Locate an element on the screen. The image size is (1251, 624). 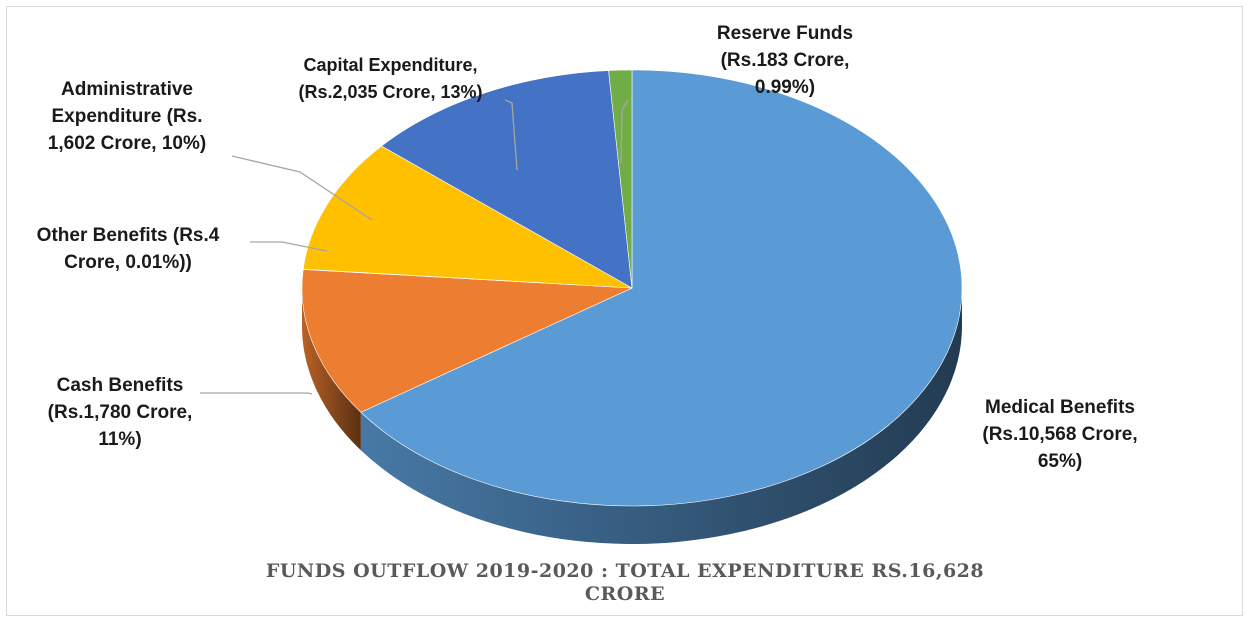
pie-slice-cash-benefits is located at coordinates (467, 341).